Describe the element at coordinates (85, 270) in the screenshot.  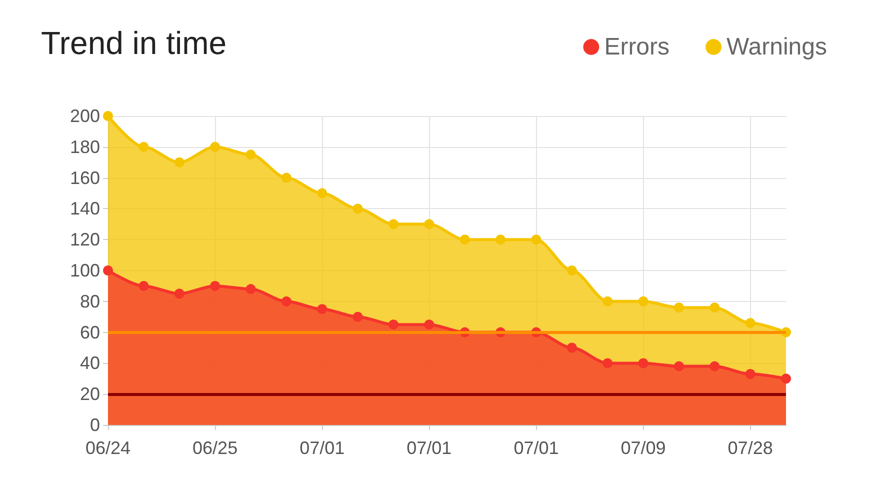
I see `y-tick-label: 100` at that location.